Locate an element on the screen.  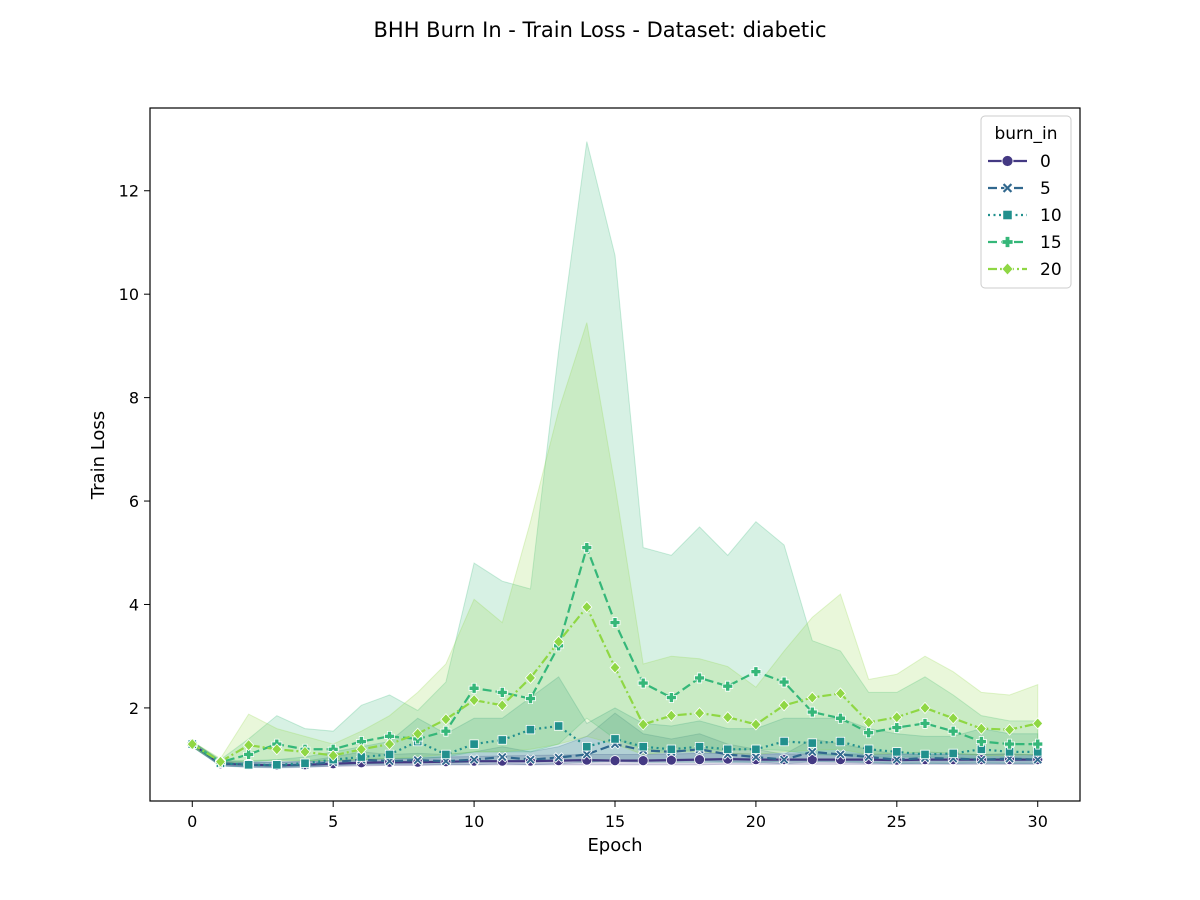
legend-label-5: 5 is located at coordinates (1045, 189).